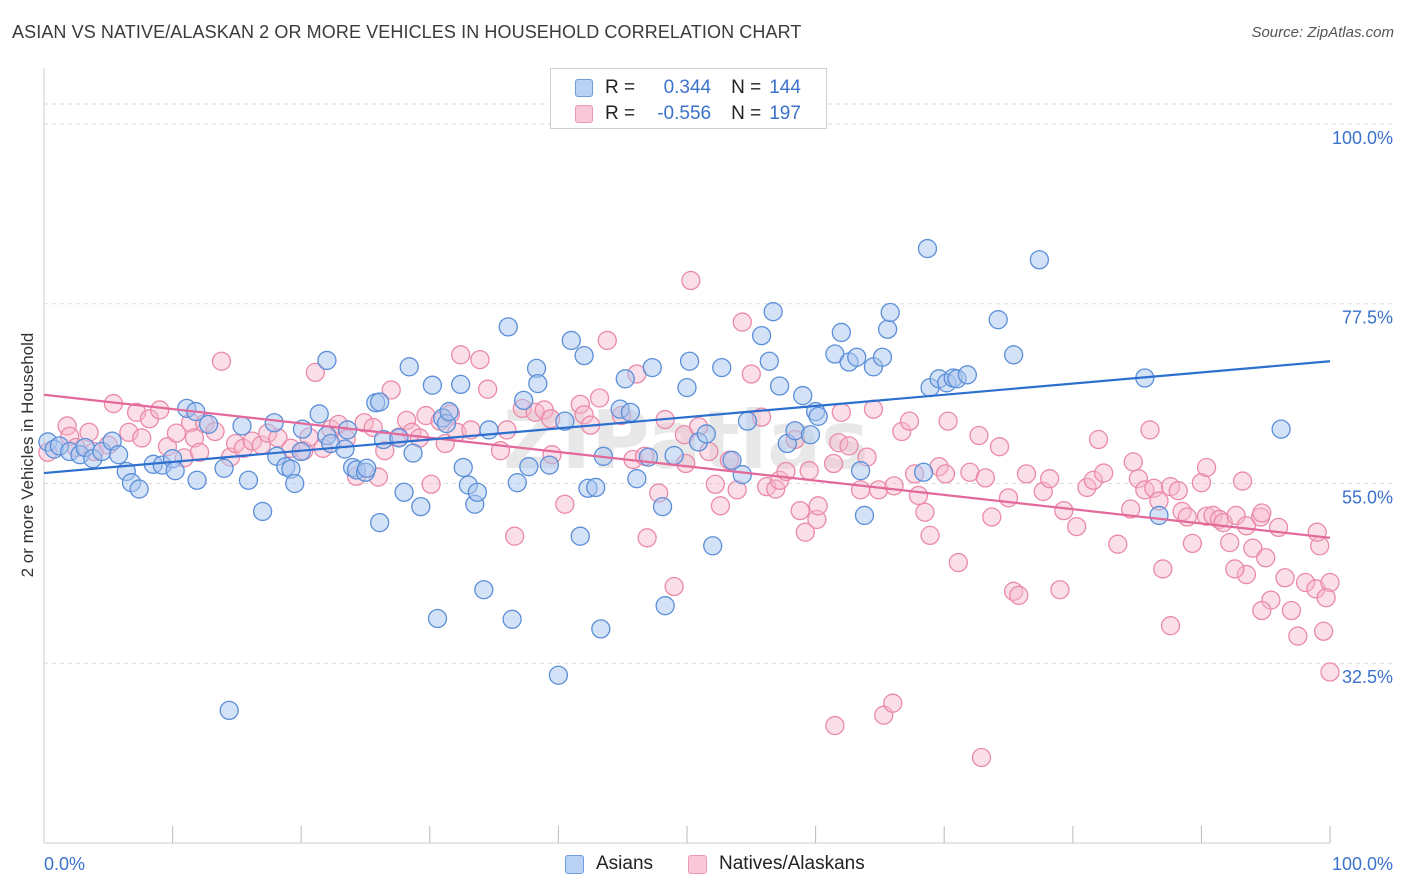 Image resolution: width=1406 pixels, height=892 pixels. What do you see at coordinates (620, 87) in the screenshot?
I see `asians-r-label: R =` at bounding box center [620, 87].